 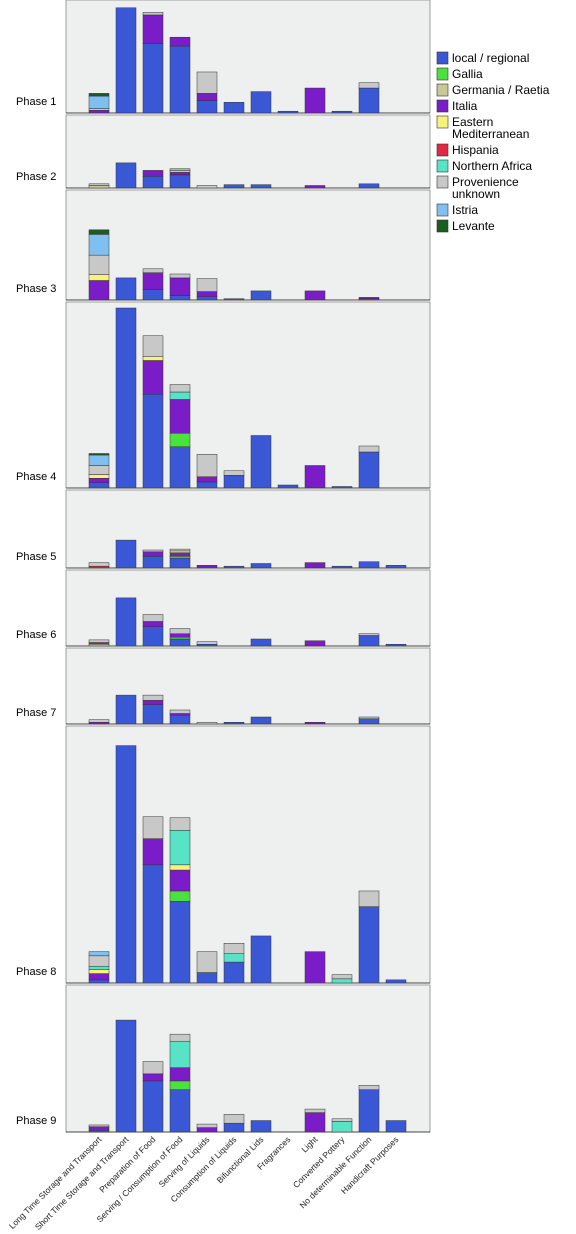 I want to click on legend-entry: Italia, so click(x=457, y=106).